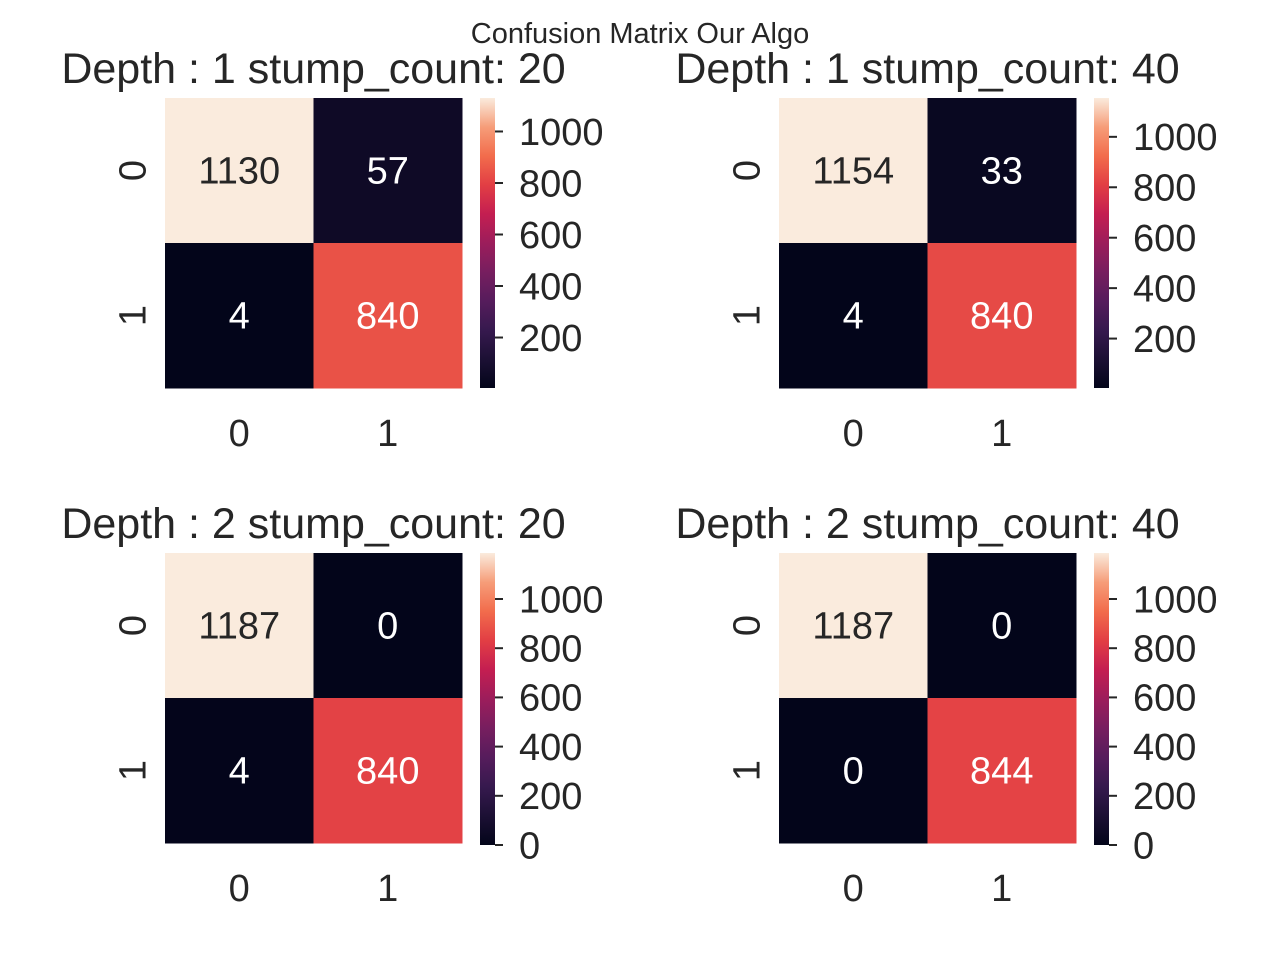 The image size is (1280, 960). Describe the element at coordinates (927, 524) in the screenshot. I see `panel-title: Depth : 2 stump_count: 40` at that location.